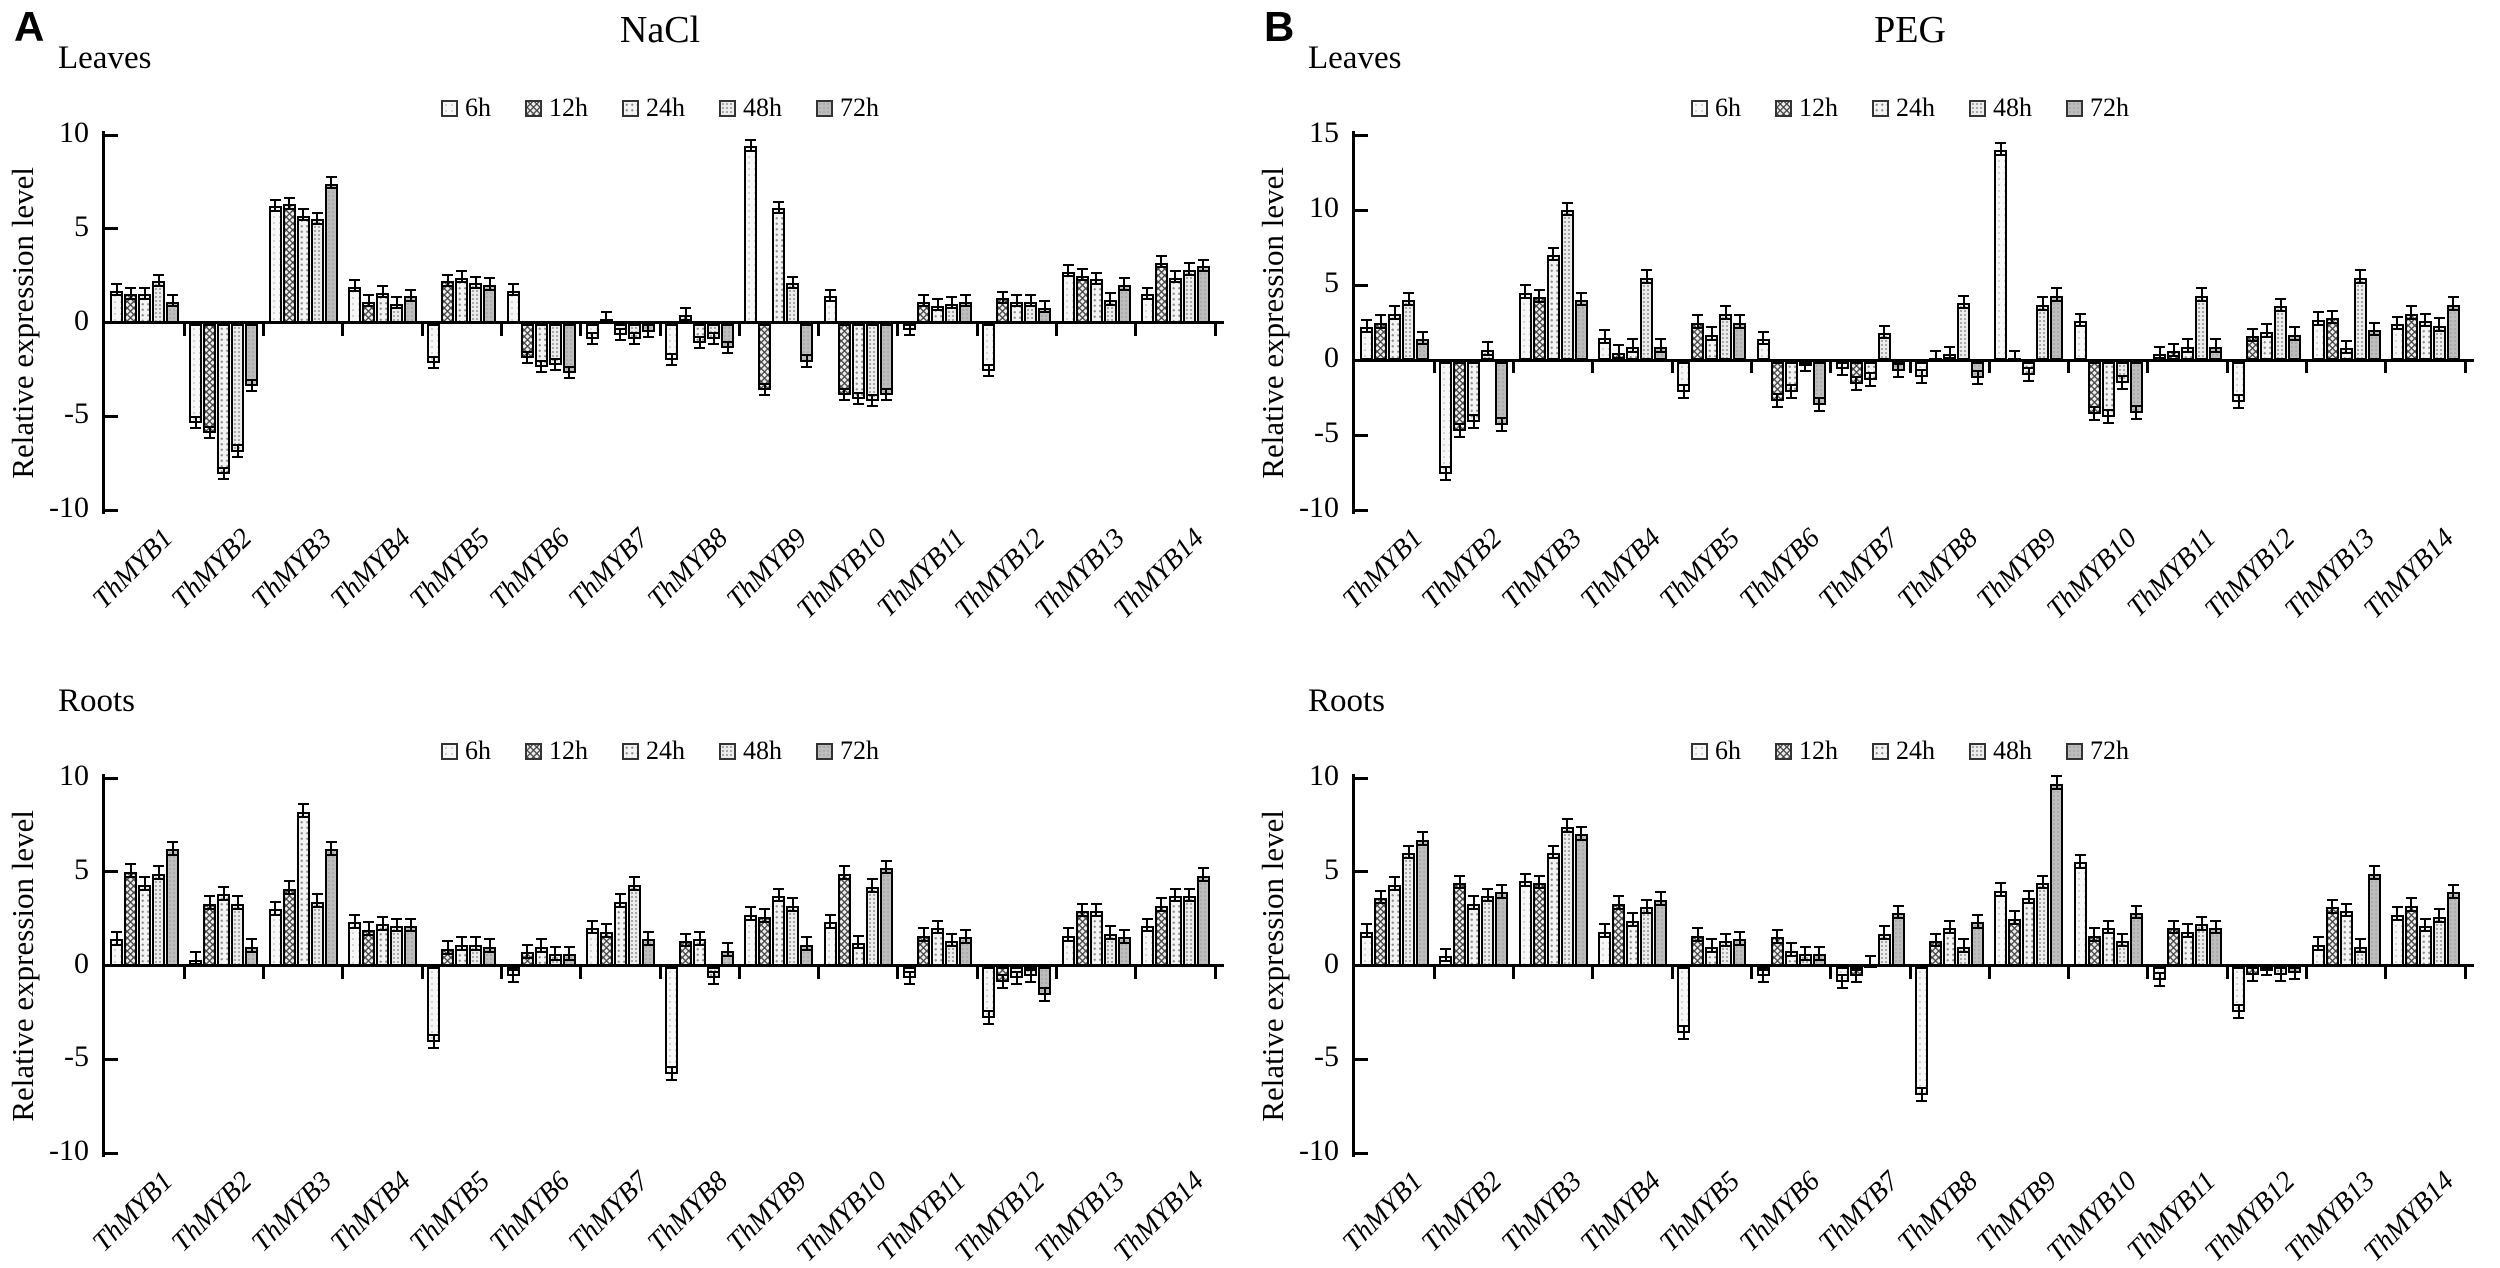 The width and height of the screenshot is (2500, 1268). Describe the element at coordinates (1646, 318) in the screenshot. I see `bar-ThMYB4-48h` at that location.